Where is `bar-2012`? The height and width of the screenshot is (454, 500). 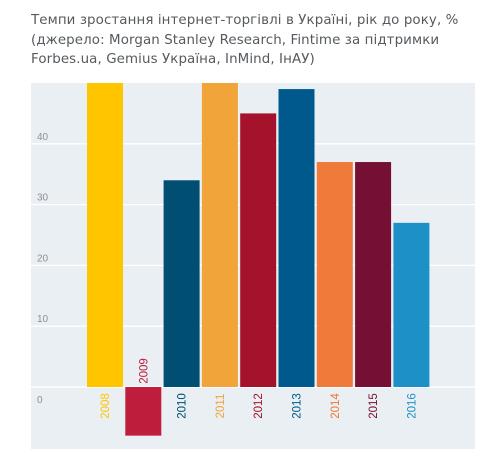
bar-2012 is located at coordinates (258, 250).